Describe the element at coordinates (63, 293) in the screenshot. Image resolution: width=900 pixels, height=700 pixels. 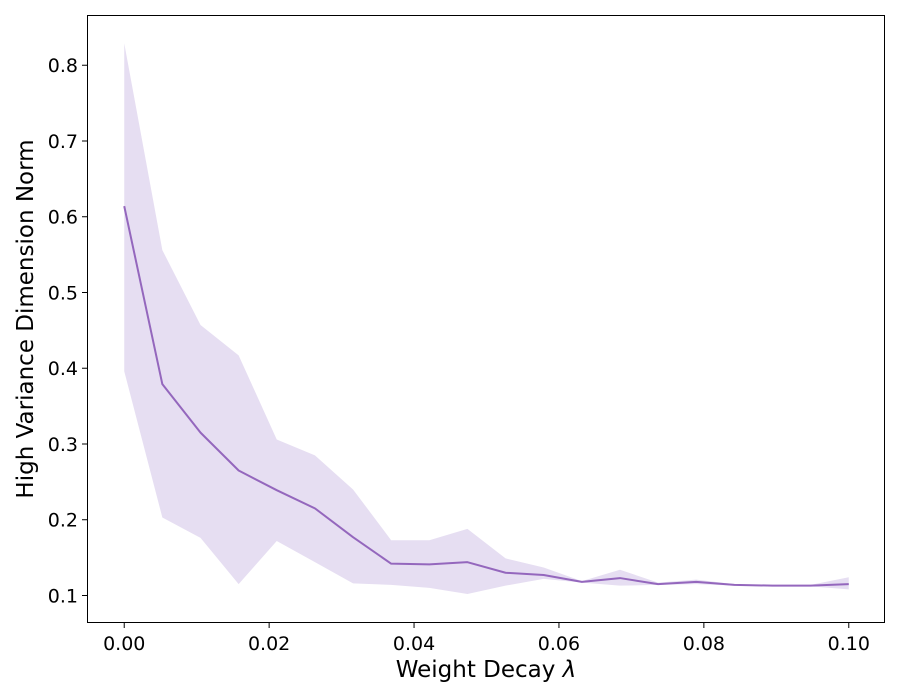
I see `y-tick-label: 0.5` at that location.